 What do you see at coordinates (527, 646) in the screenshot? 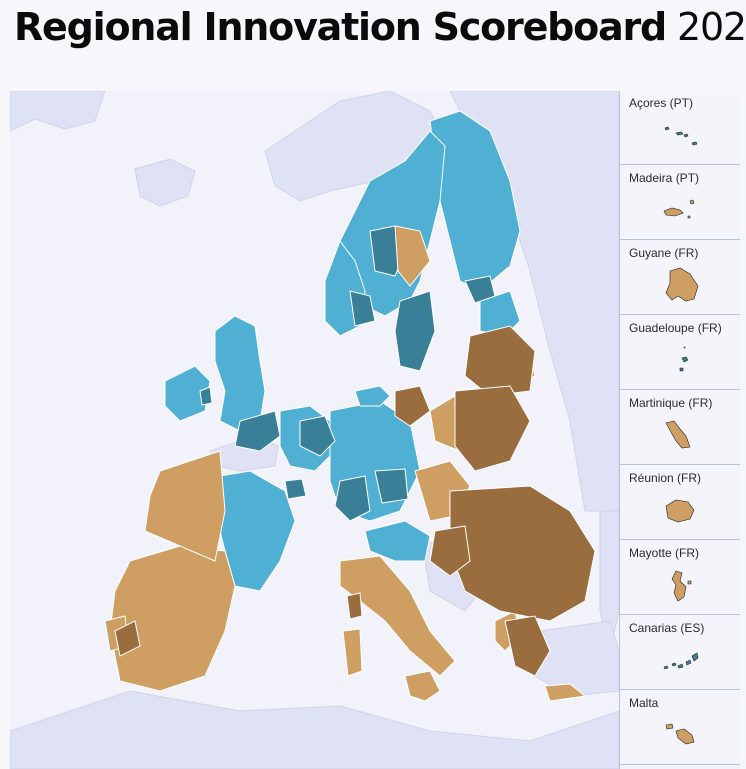
I see `region-greece` at bounding box center [527, 646].